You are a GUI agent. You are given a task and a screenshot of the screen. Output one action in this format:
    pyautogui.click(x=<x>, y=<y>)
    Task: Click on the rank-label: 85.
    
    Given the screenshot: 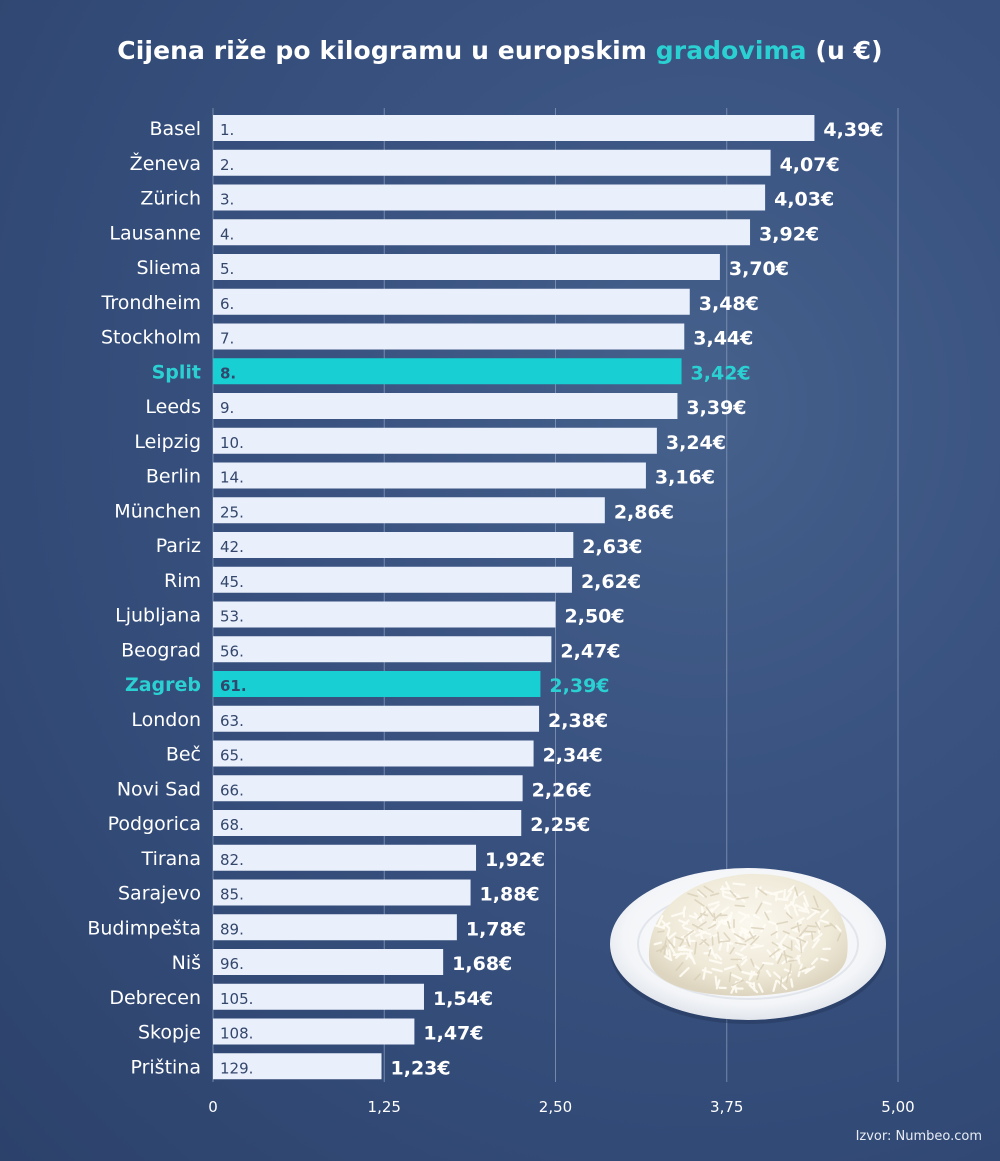 What is the action you would take?
    pyautogui.click(x=232, y=895)
    